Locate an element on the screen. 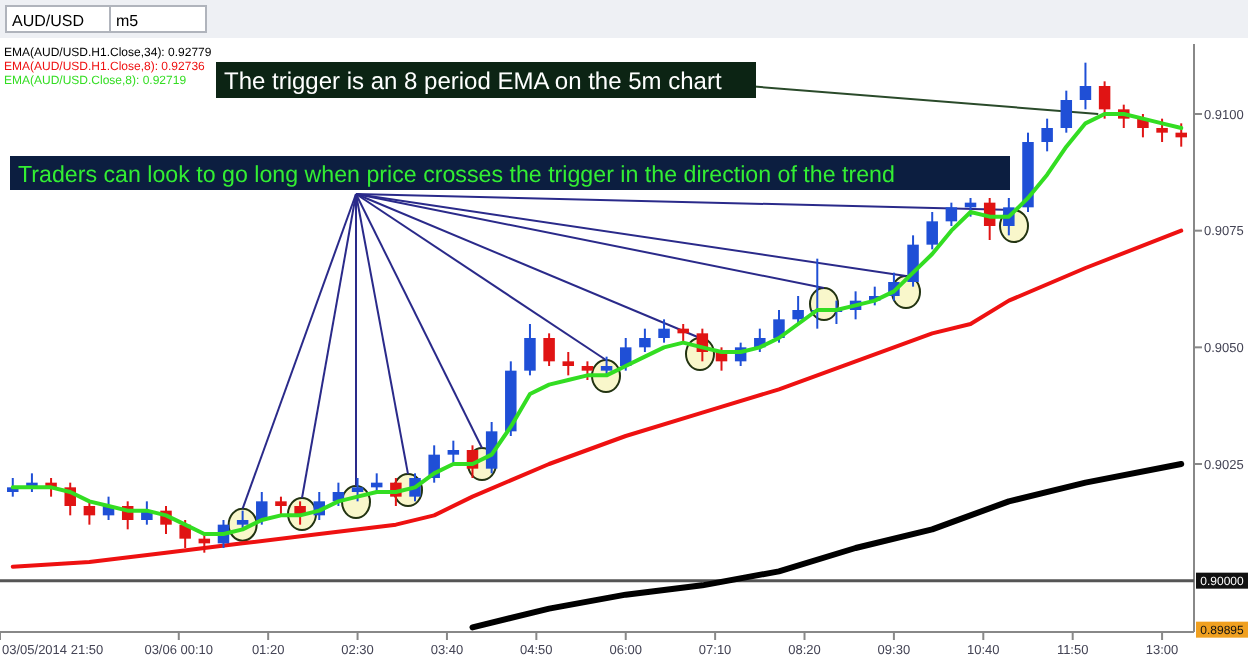 Image resolution: width=1248 pixels, height=660 pixels. text: m5 is located at coordinates (128, 21).